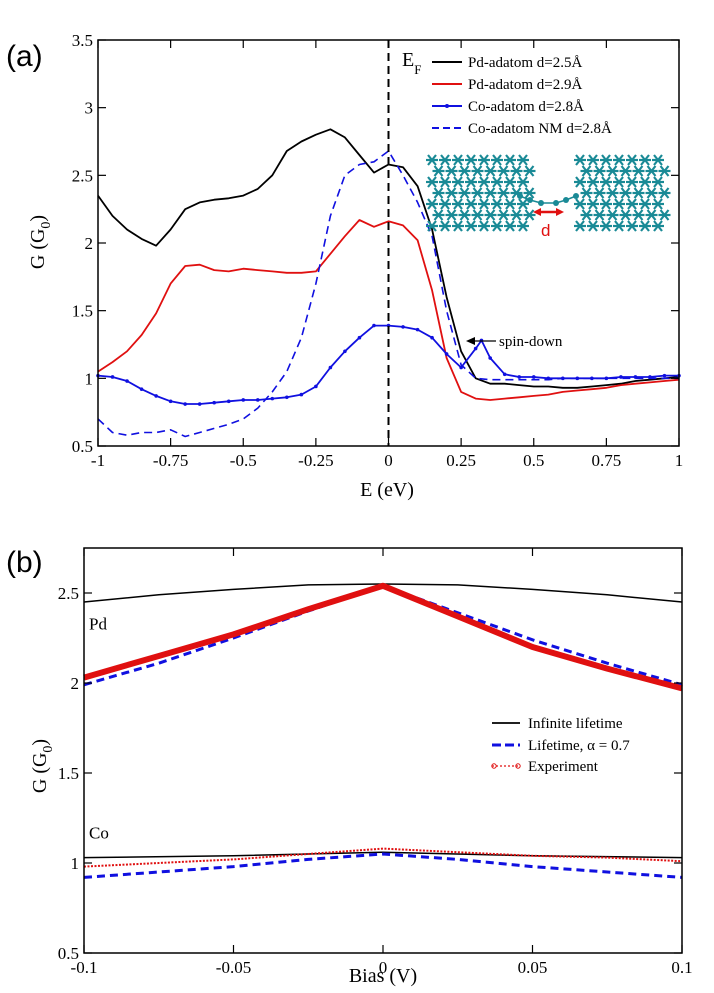 This screenshot has width=714, height=993. What do you see at coordinates (607, 460) in the screenshot?
I see `panel-a-xtick-label: 0.75` at bounding box center [607, 460].